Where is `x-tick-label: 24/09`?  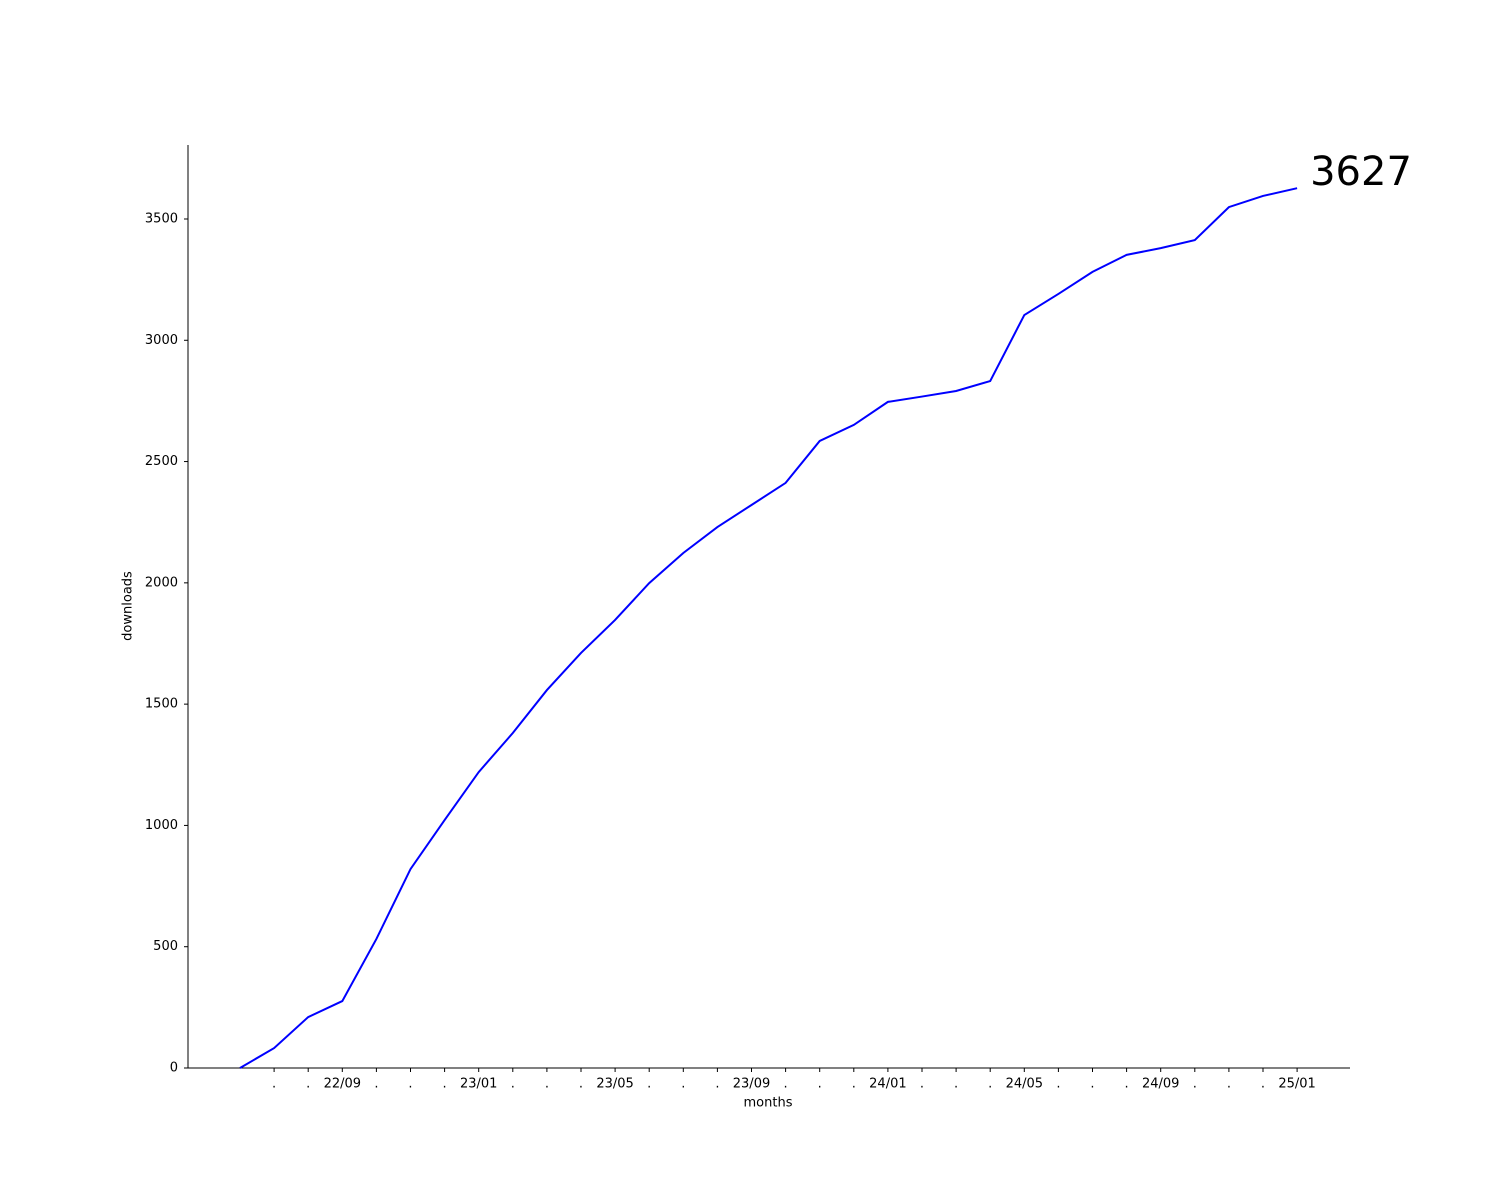
x-tick-label: 24/09 is located at coordinates (1160, 1084).